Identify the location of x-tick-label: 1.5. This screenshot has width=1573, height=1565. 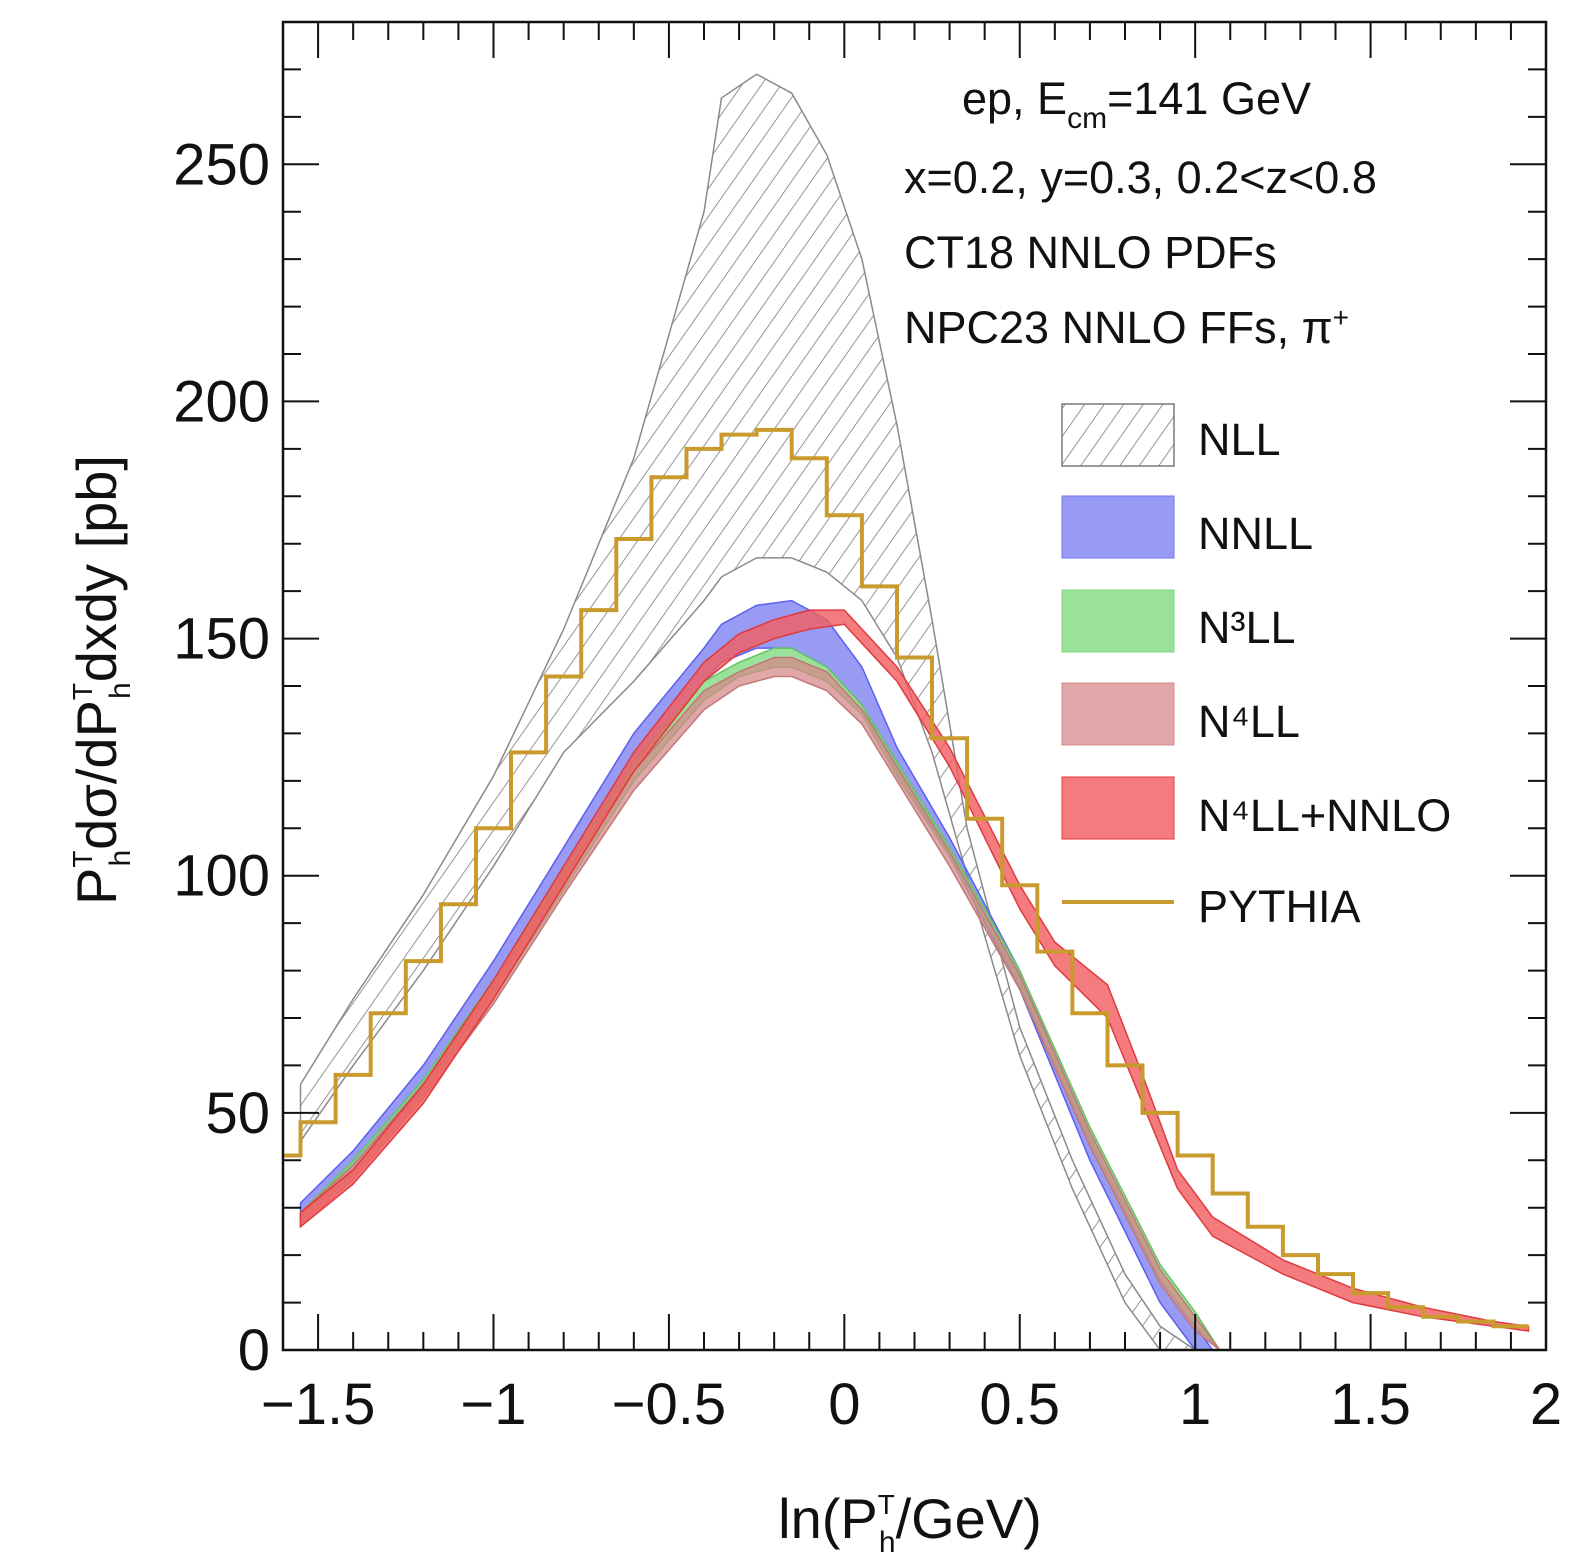
(1370, 1404).